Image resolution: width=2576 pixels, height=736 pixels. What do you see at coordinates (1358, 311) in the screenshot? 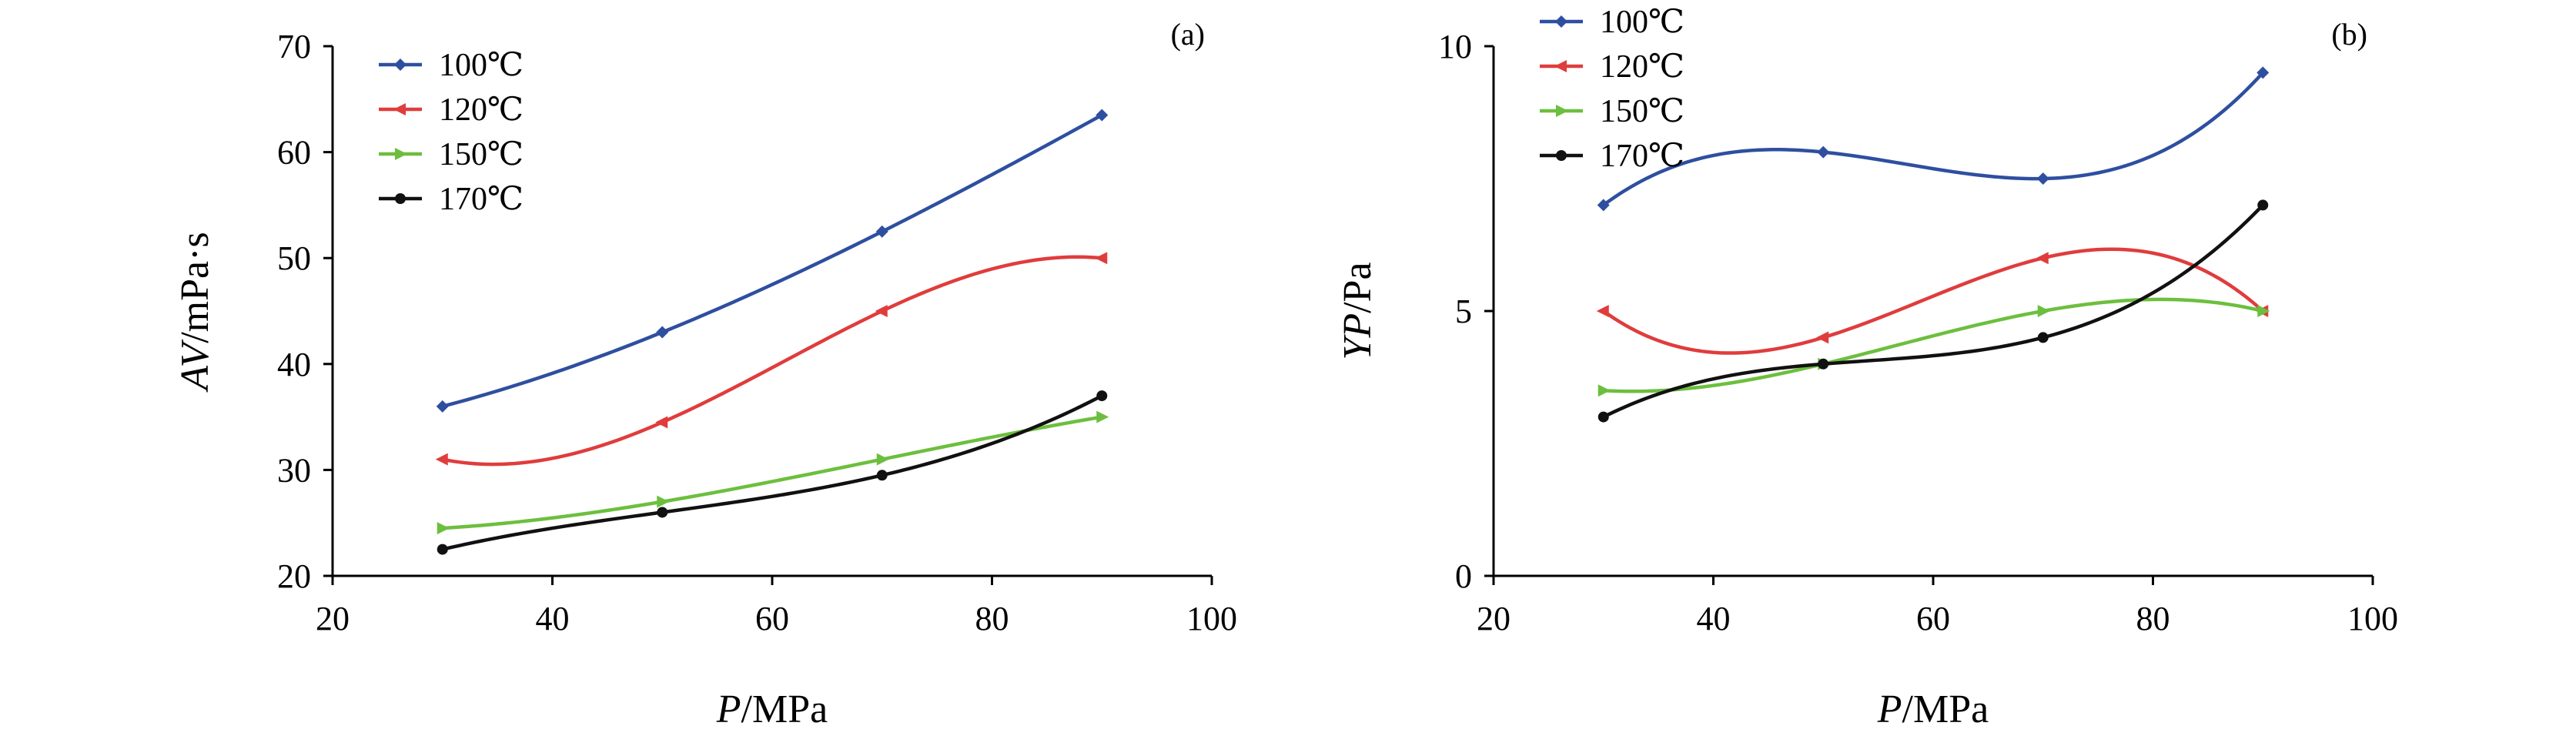
I see `y-axis-title: YP/Pa` at bounding box center [1358, 311].